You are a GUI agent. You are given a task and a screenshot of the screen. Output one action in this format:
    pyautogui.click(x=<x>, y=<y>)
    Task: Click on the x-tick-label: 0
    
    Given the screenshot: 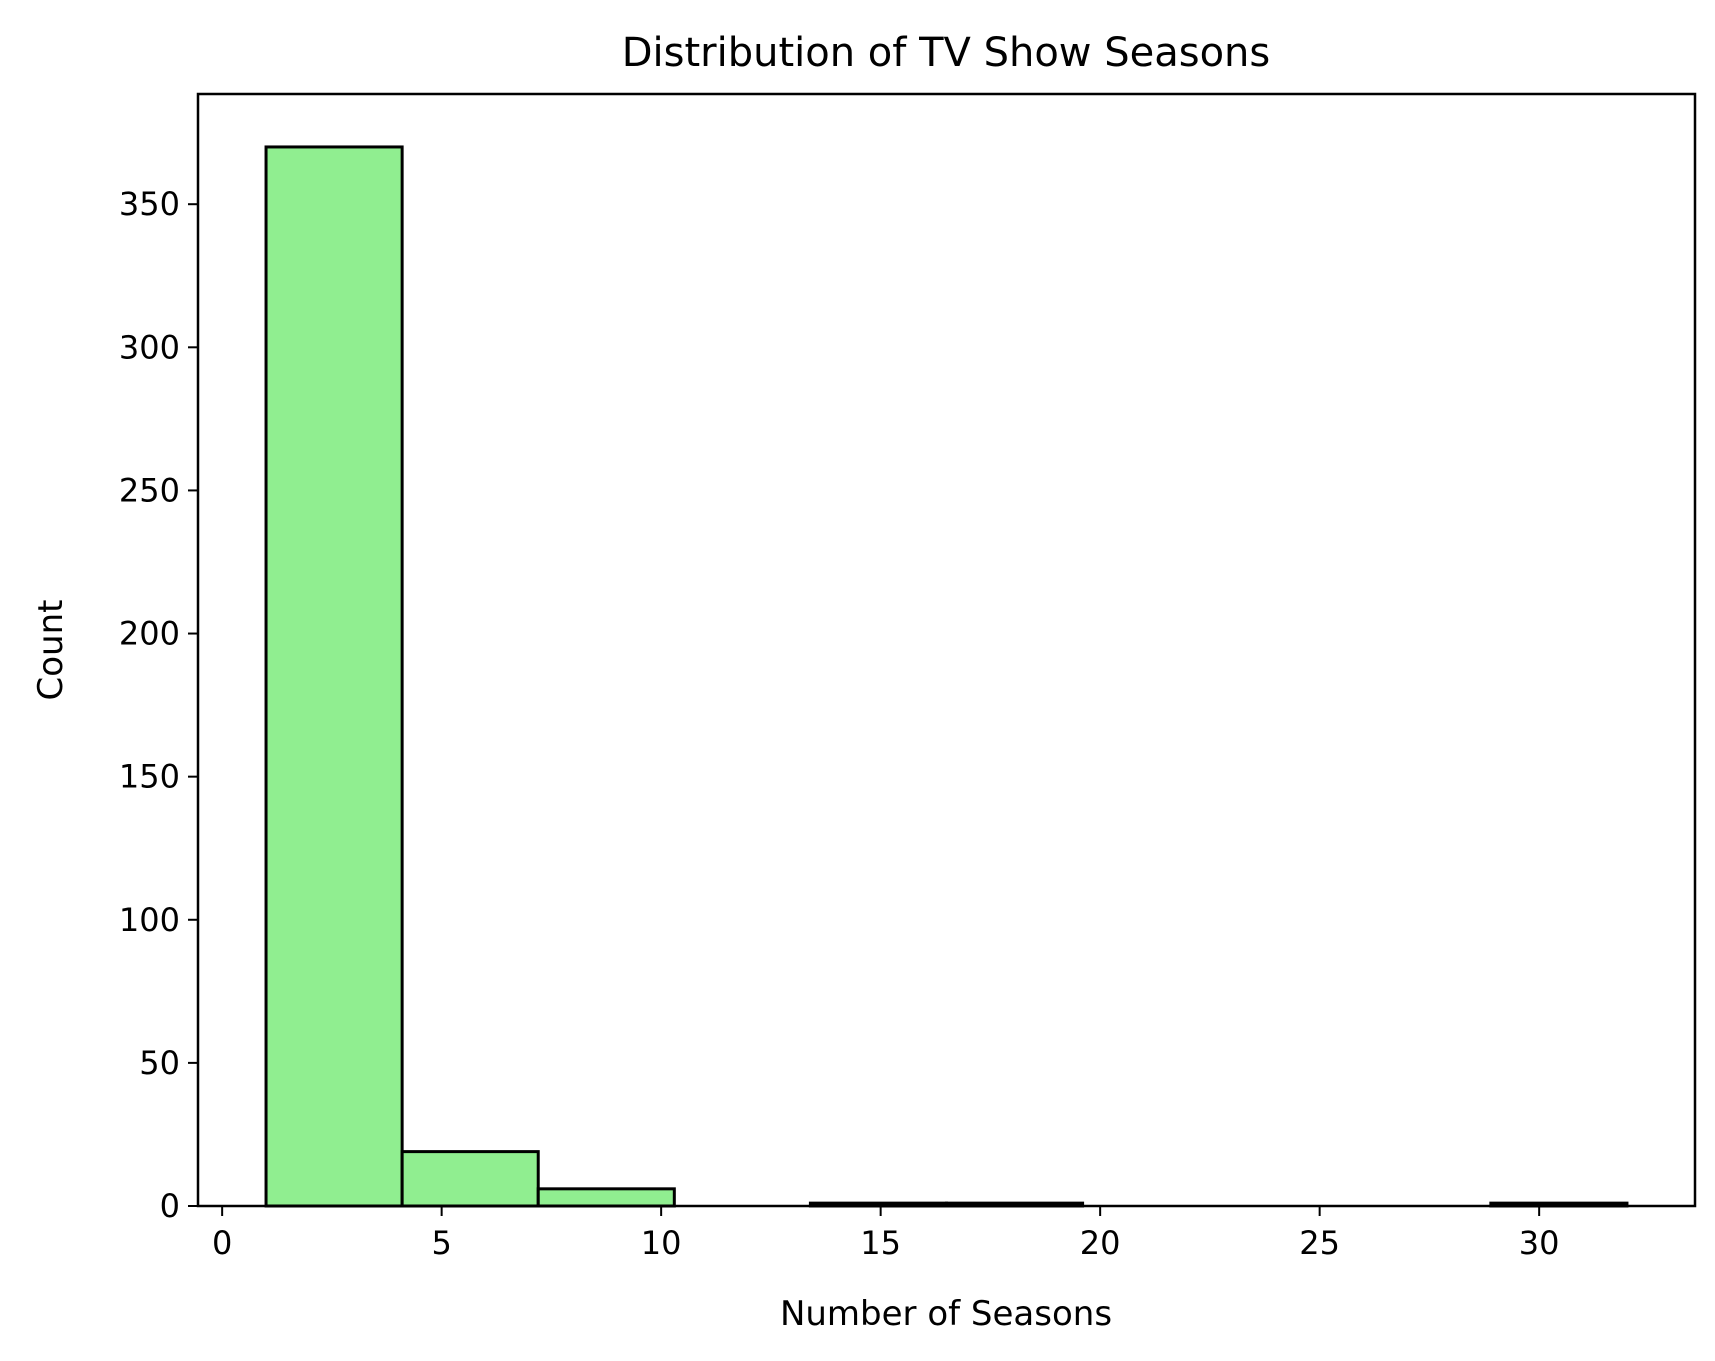 What is the action you would take?
    pyautogui.click(x=222, y=1243)
    